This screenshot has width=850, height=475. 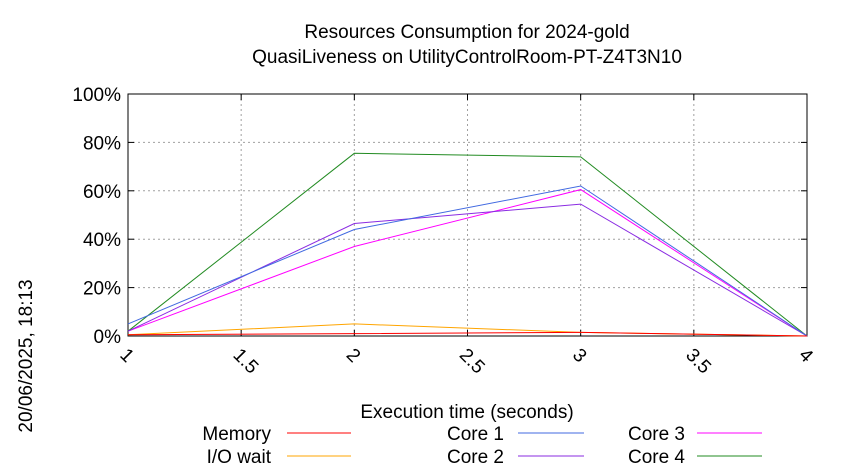 What do you see at coordinates (656, 434) in the screenshot?
I see `legend-label-core-3: Core 3` at bounding box center [656, 434].